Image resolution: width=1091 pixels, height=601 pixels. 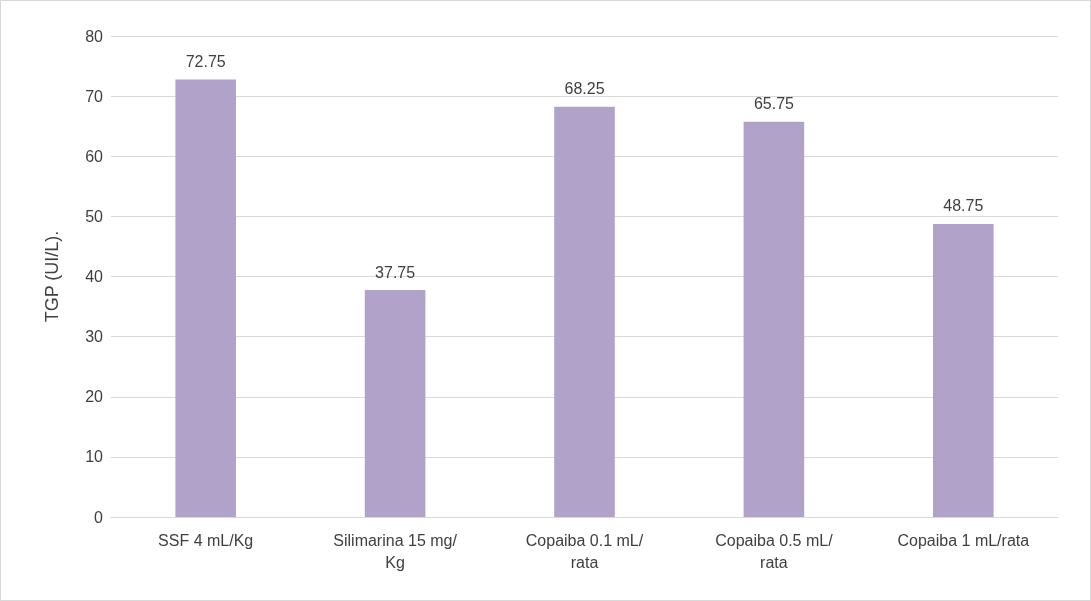 I want to click on y-tick-label: 0, so click(x=99, y=517).